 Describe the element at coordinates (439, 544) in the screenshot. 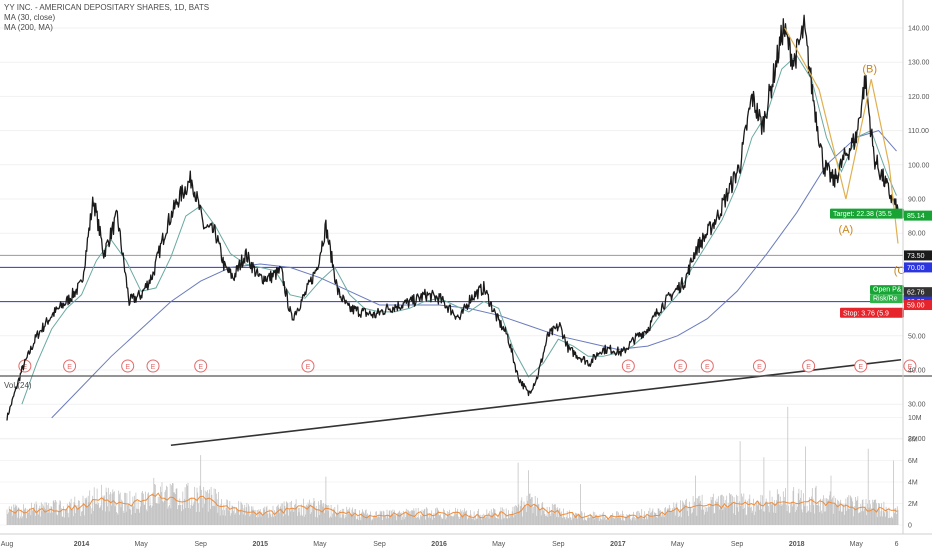

I see `time-tick-label: 2016` at that location.